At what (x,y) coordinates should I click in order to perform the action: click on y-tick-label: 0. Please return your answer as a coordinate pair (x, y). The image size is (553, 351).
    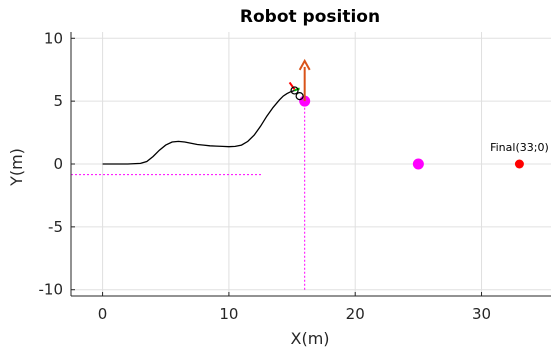
    Looking at the image, I should click on (58, 164).